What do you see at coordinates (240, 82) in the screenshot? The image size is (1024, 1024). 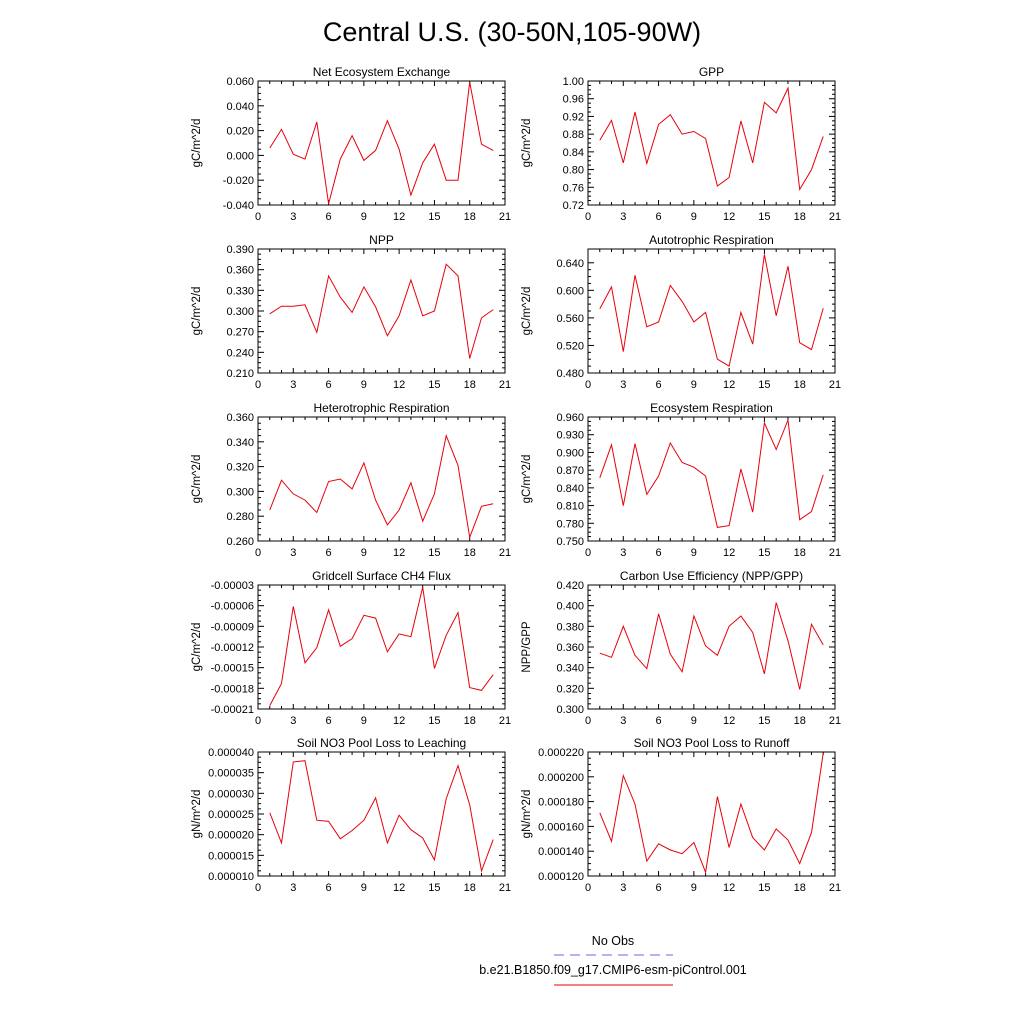 I see `y-tick-label: 0.060` at bounding box center [240, 82].